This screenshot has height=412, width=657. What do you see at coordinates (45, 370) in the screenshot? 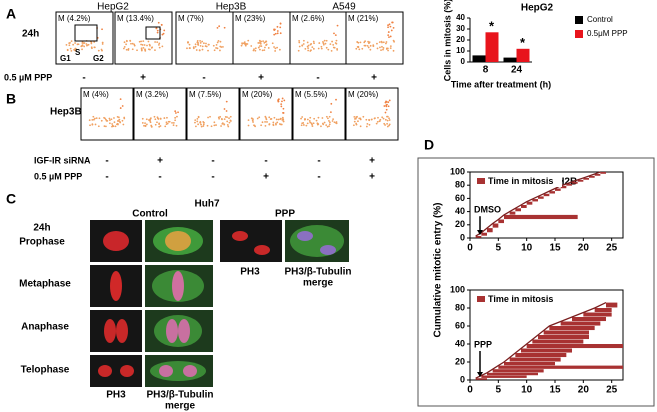
I see `phase-label: Telophase` at bounding box center [45, 370].